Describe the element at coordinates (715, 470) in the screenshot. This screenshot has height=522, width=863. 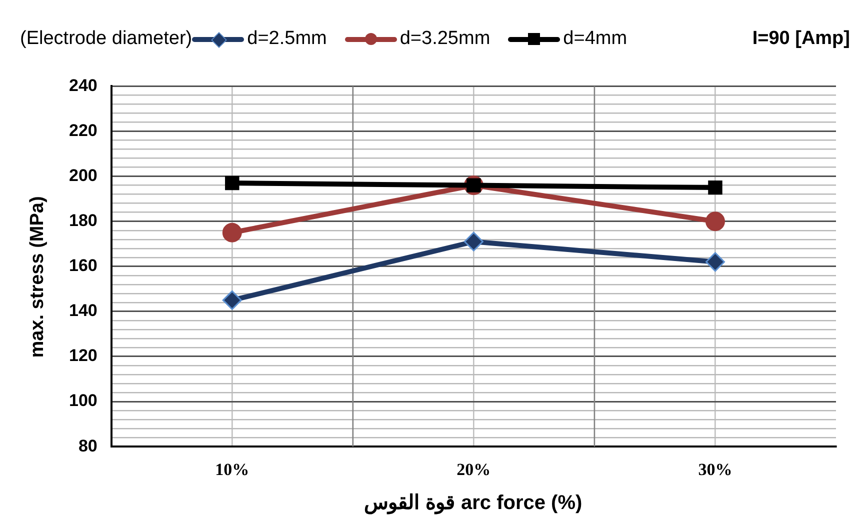
I see `x-tick-label: 30%` at that location.